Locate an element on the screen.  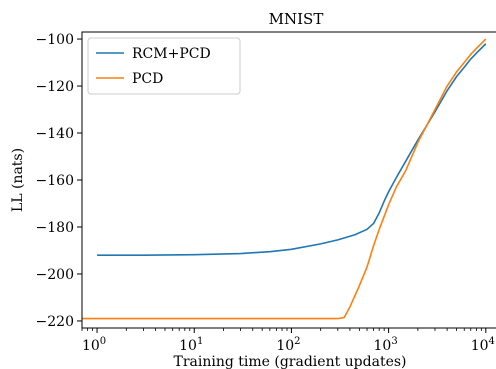
legend-box is located at coordinates (164, 66).